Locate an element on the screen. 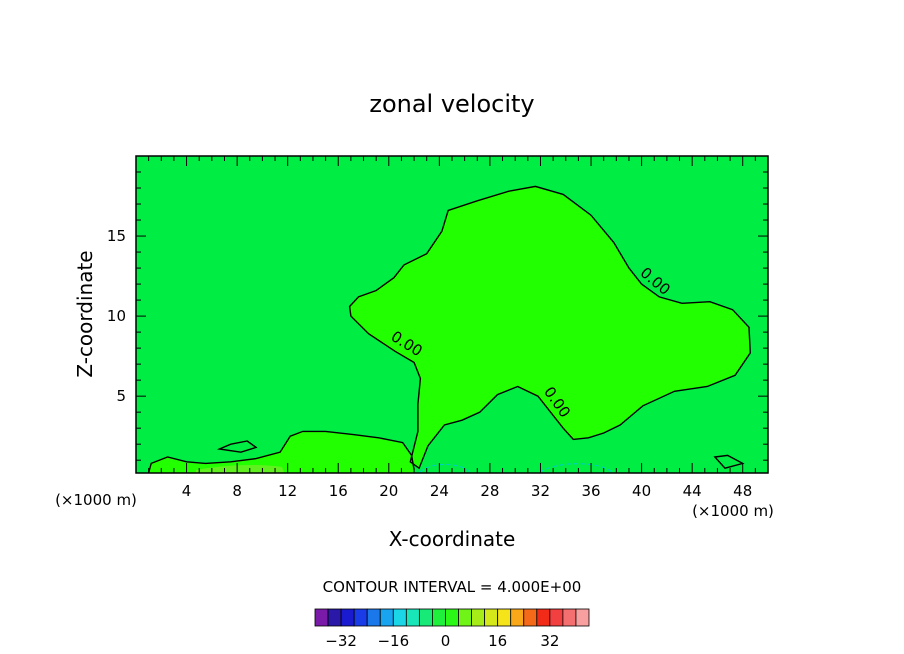  y-axis-label: Z-coordinate is located at coordinates (85, 313).